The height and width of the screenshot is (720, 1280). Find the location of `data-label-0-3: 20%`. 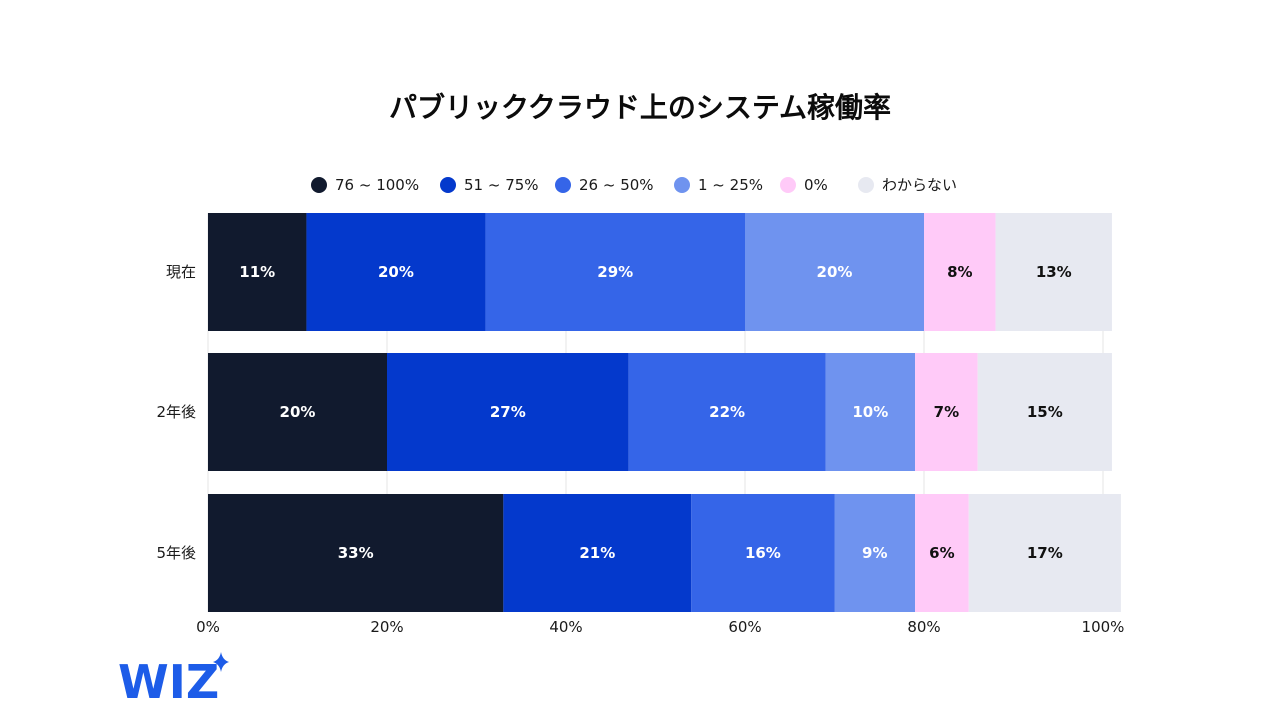

data-label-0-3: 20% is located at coordinates (835, 272).